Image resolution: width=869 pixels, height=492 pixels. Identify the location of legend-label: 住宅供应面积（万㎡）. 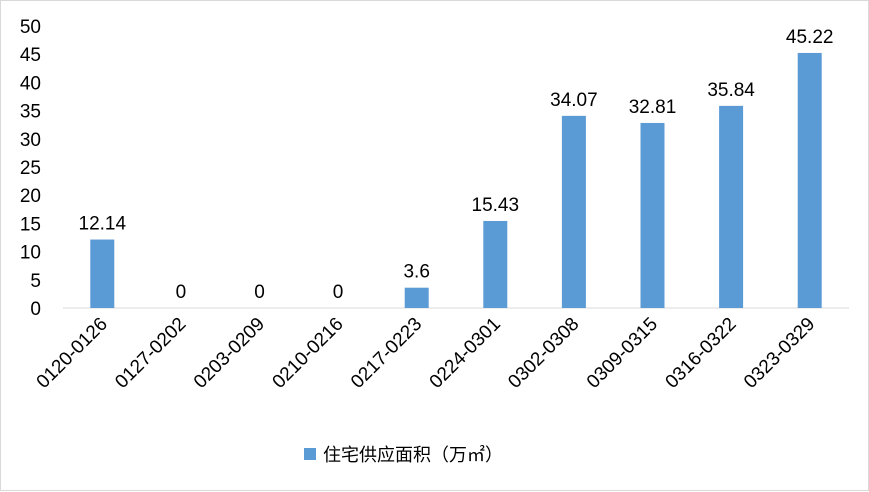
(413, 455).